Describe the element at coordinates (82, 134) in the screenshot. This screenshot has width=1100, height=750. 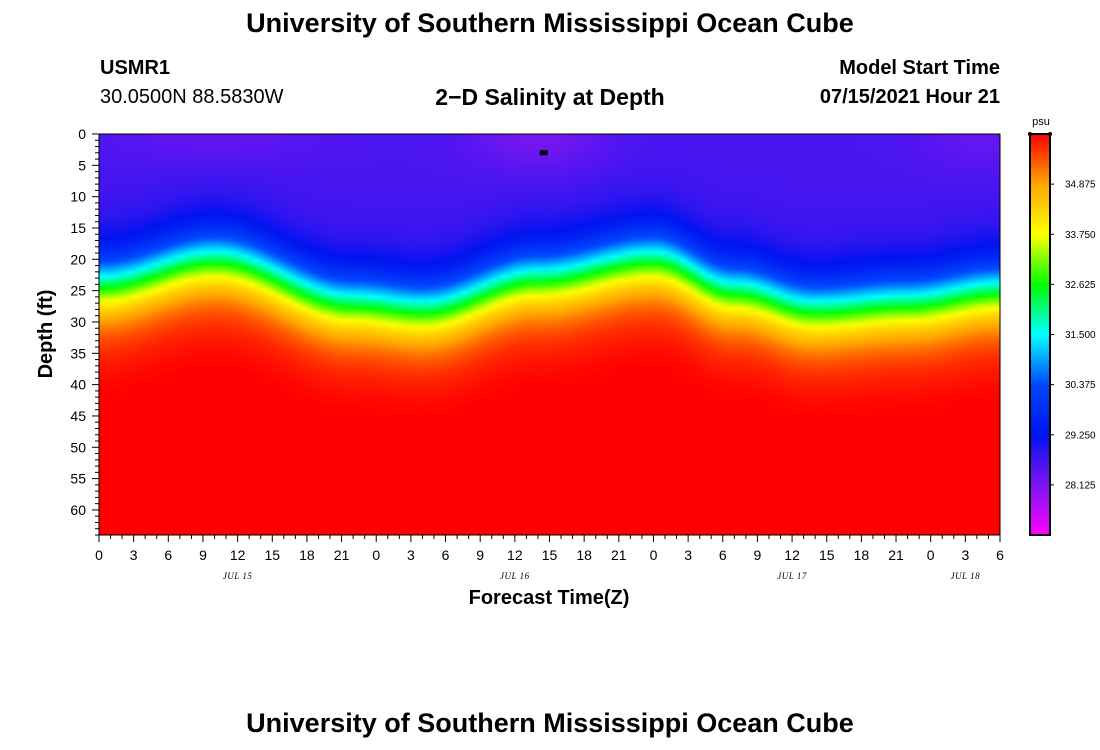
I see `y-tick-label: 0` at that location.